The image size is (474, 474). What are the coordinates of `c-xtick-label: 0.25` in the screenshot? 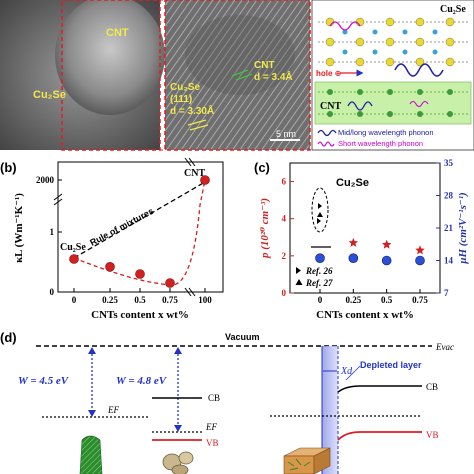 It's located at (353, 300).